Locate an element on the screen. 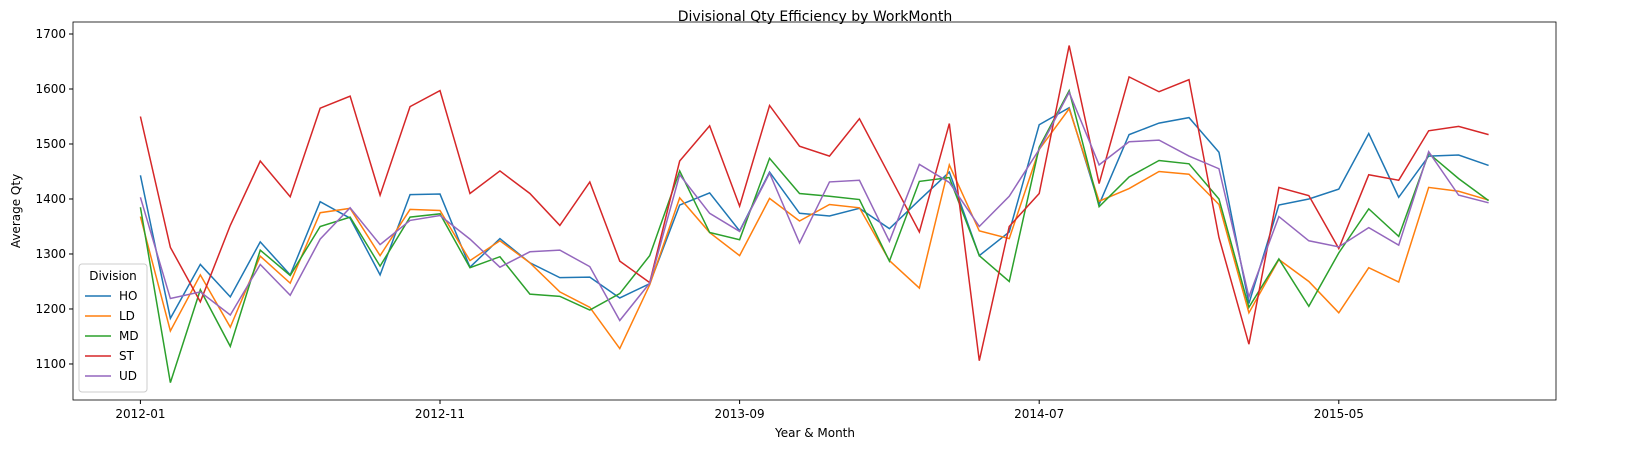  y-tick-label: 1300 is located at coordinates (50, 254).